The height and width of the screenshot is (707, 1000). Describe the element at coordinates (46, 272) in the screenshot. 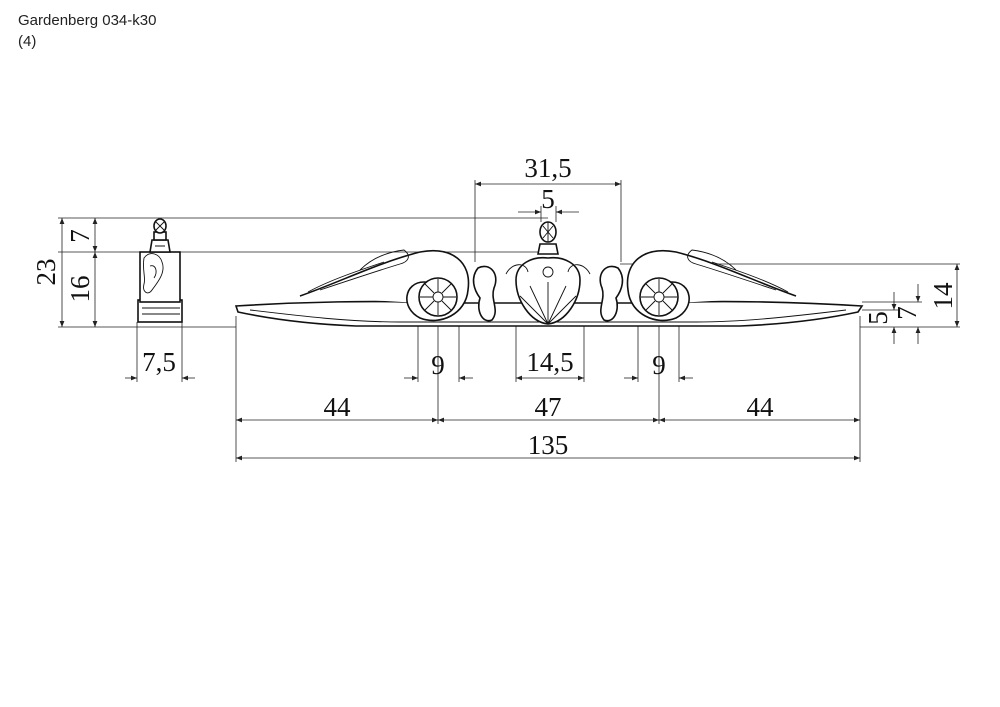

I see `dim-side-height-total: 23` at that location.